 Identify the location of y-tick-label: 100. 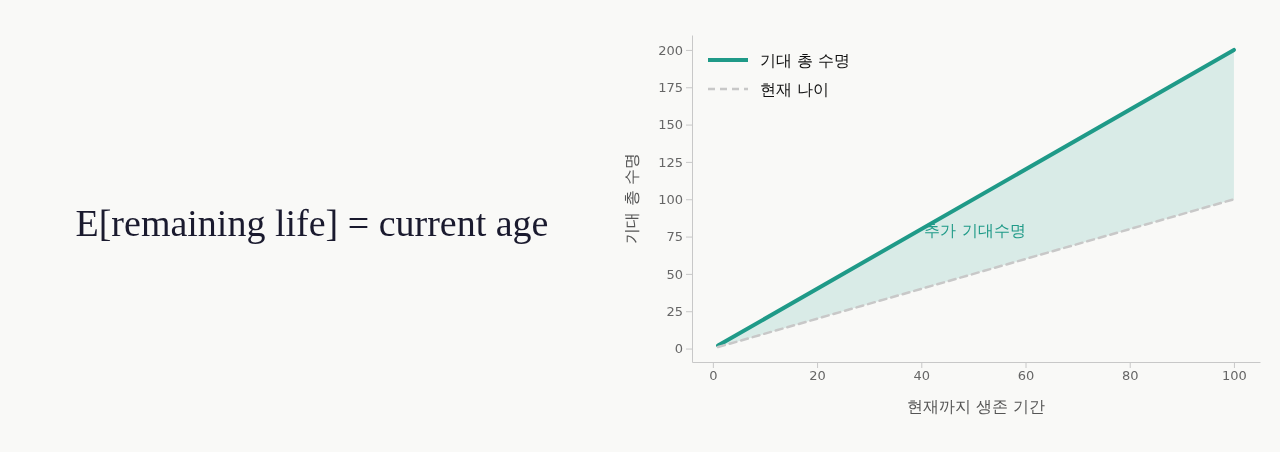
(670, 199).